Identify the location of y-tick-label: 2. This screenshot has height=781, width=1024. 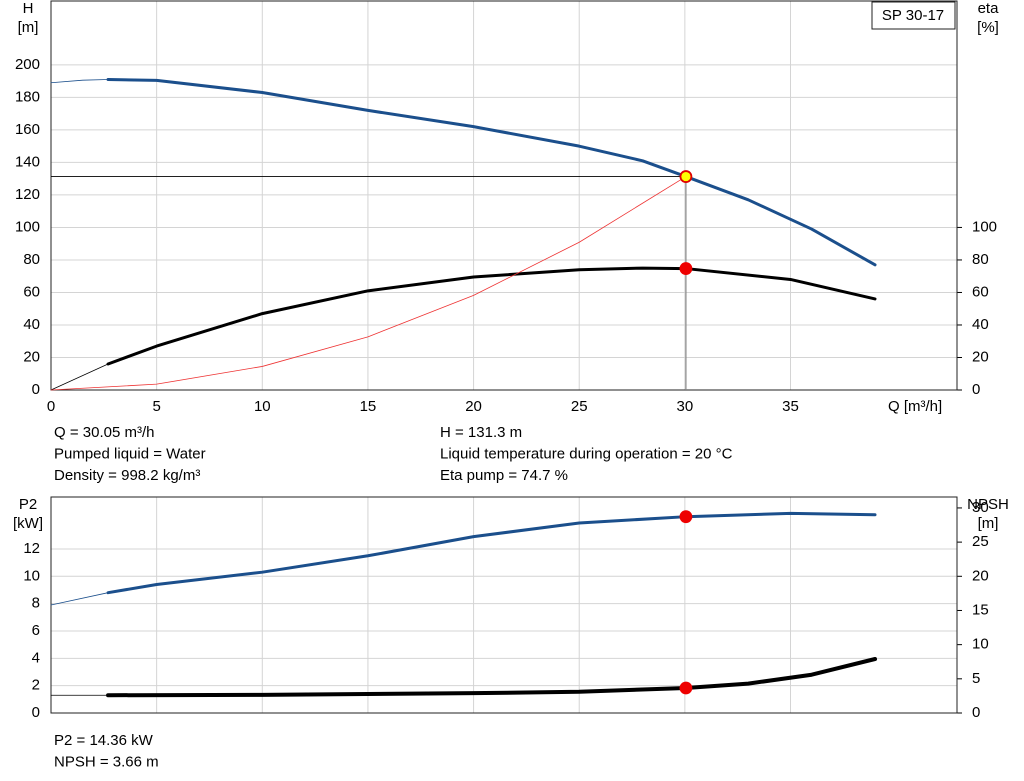
(36, 685).